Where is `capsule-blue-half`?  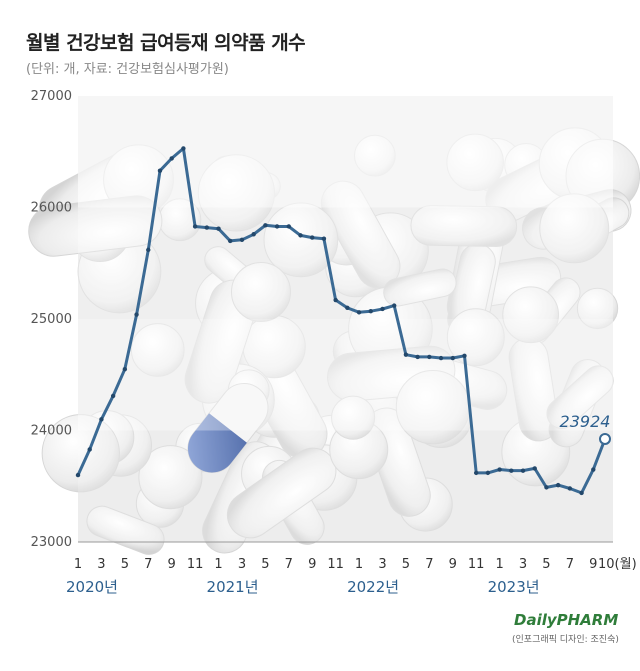
capsule-blue-half is located at coordinates (217, 443).